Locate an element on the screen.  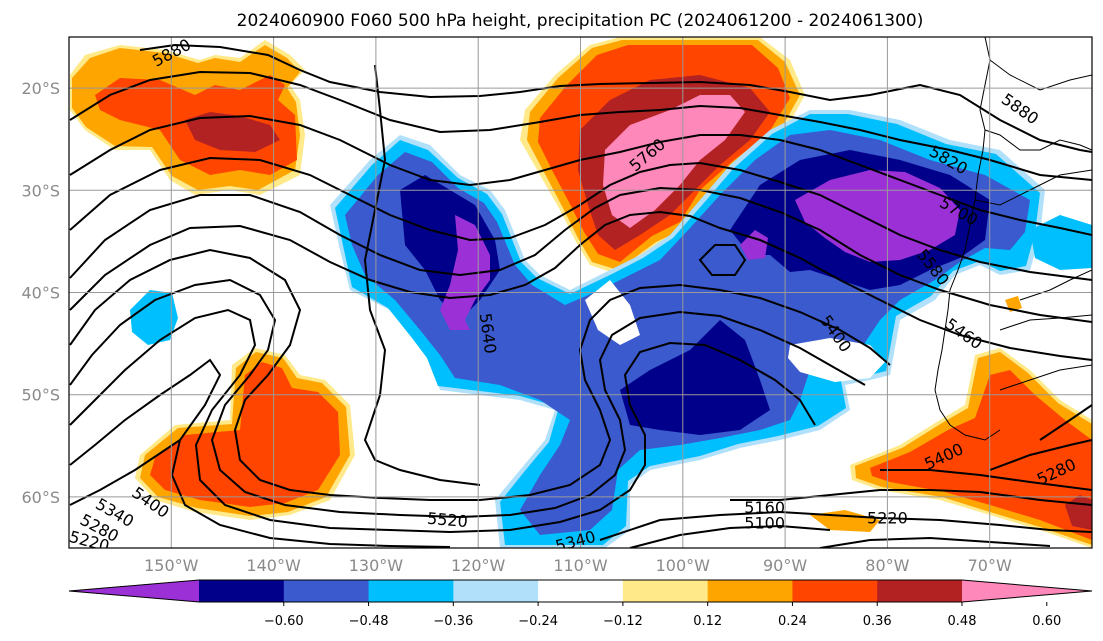
colorbar-extend-low is located at coordinates (134, 591).